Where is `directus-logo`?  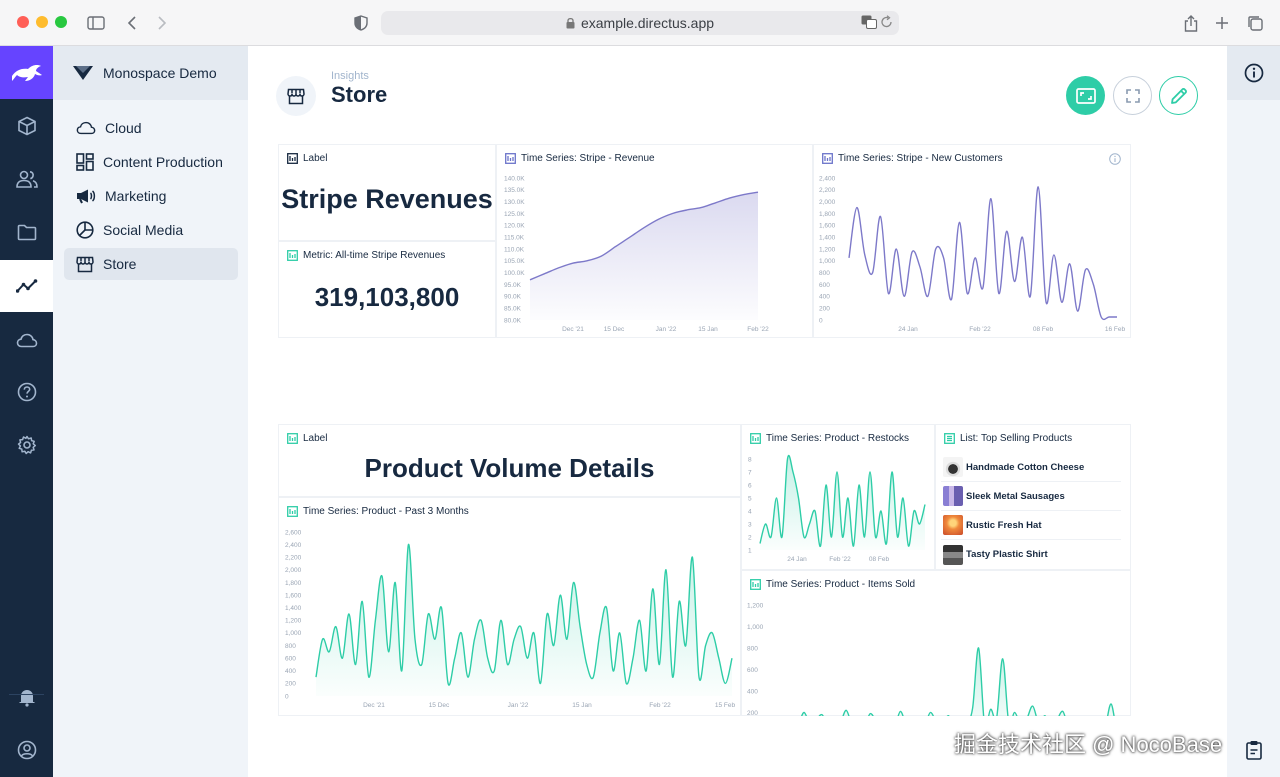
directus-logo is located at coordinates (26, 72).